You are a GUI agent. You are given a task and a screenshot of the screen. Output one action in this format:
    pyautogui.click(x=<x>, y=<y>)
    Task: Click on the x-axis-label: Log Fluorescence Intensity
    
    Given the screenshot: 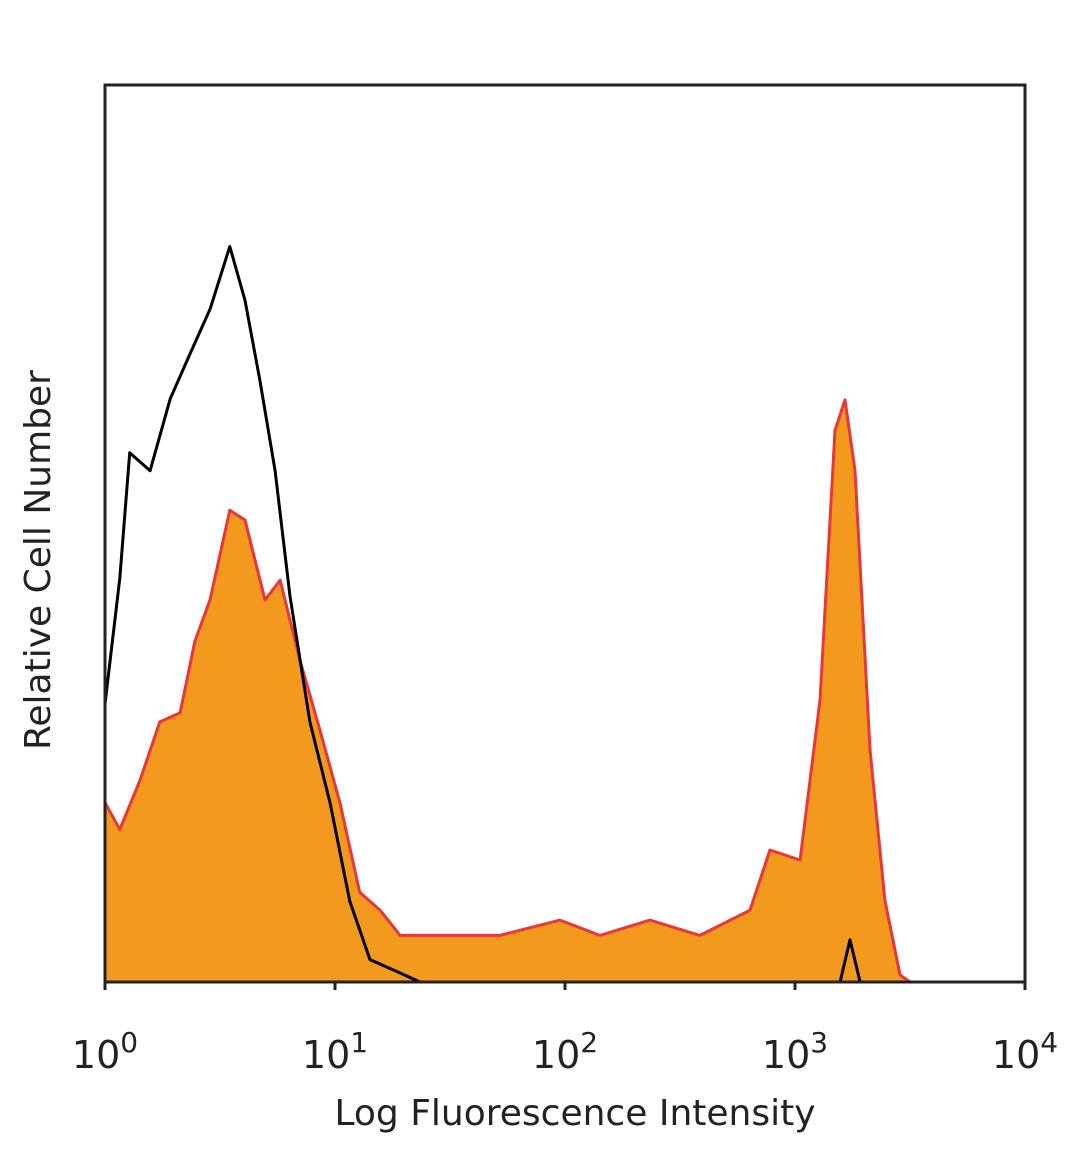 What is the action you would take?
    pyautogui.click(x=574, y=1113)
    